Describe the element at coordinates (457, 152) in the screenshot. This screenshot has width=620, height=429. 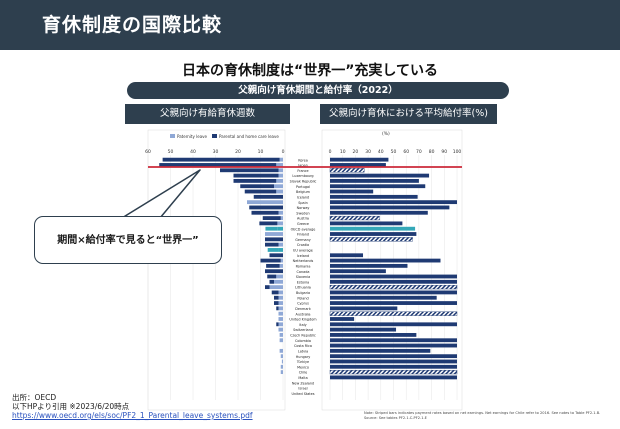
I see `right-tick-label: 100` at that location.